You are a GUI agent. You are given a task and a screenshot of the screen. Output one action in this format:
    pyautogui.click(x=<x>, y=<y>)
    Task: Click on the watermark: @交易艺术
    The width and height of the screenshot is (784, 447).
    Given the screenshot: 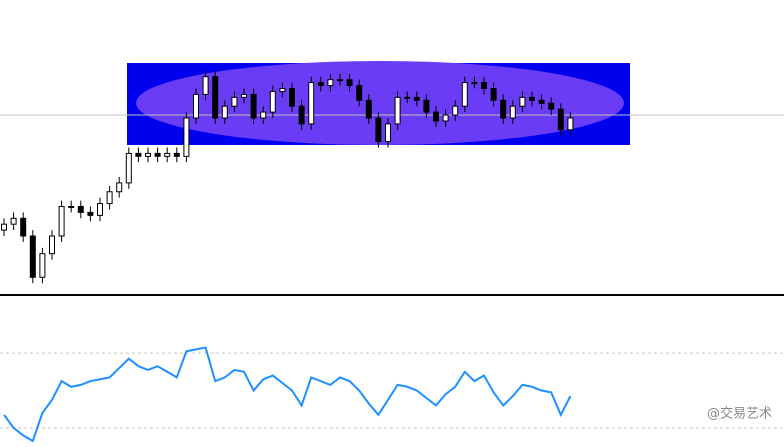 What is the action you would take?
    pyautogui.click(x=739, y=414)
    